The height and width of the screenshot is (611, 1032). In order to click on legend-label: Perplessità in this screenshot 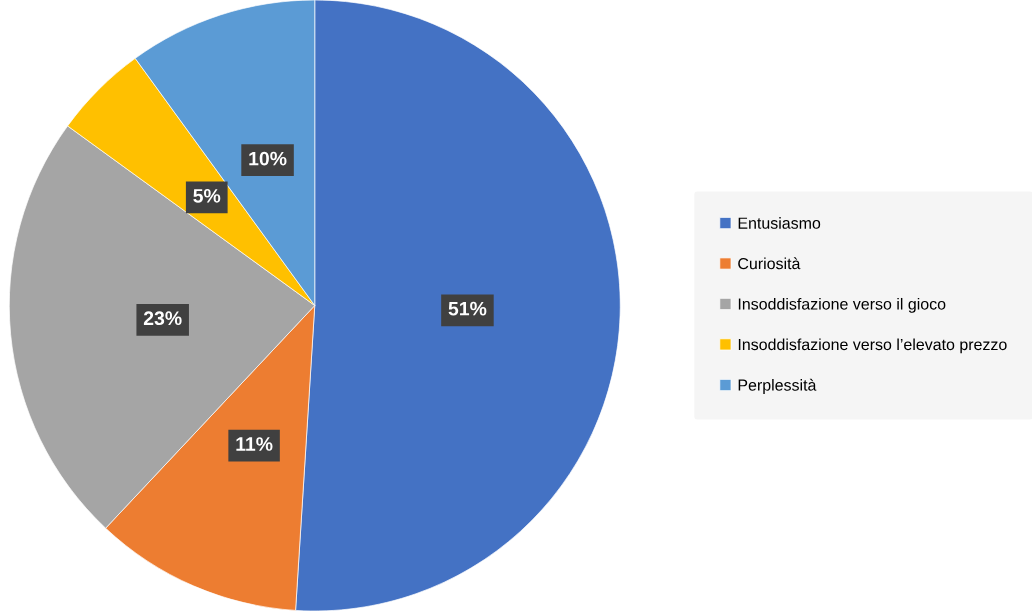, I will do `click(777, 386)`.